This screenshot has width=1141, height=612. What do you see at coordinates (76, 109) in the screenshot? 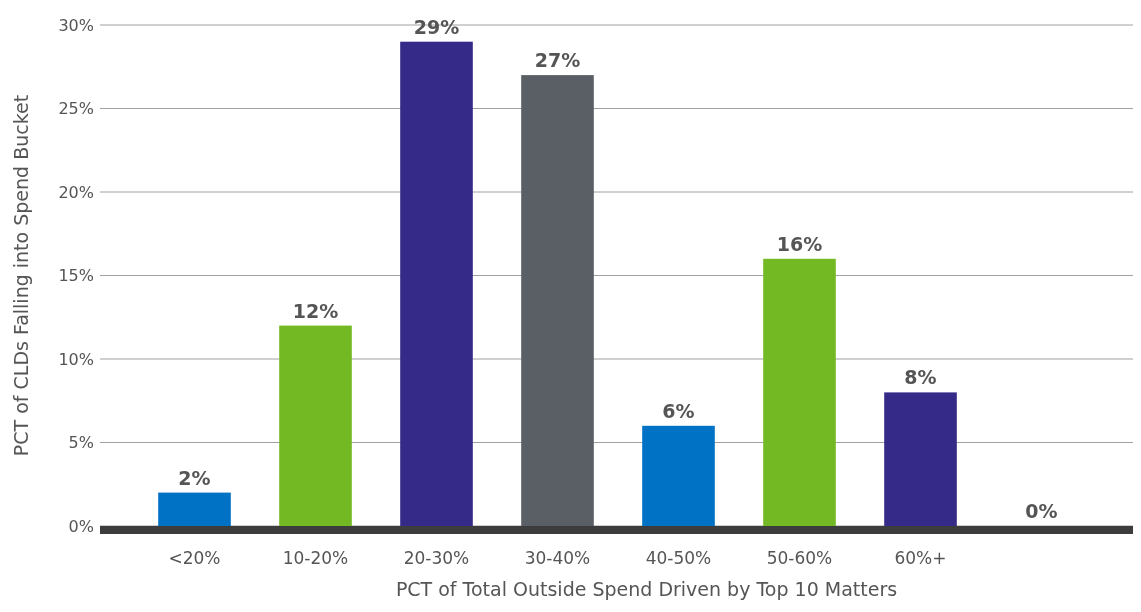
I see `y-tick-label: 25%` at bounding box center [76, 109].